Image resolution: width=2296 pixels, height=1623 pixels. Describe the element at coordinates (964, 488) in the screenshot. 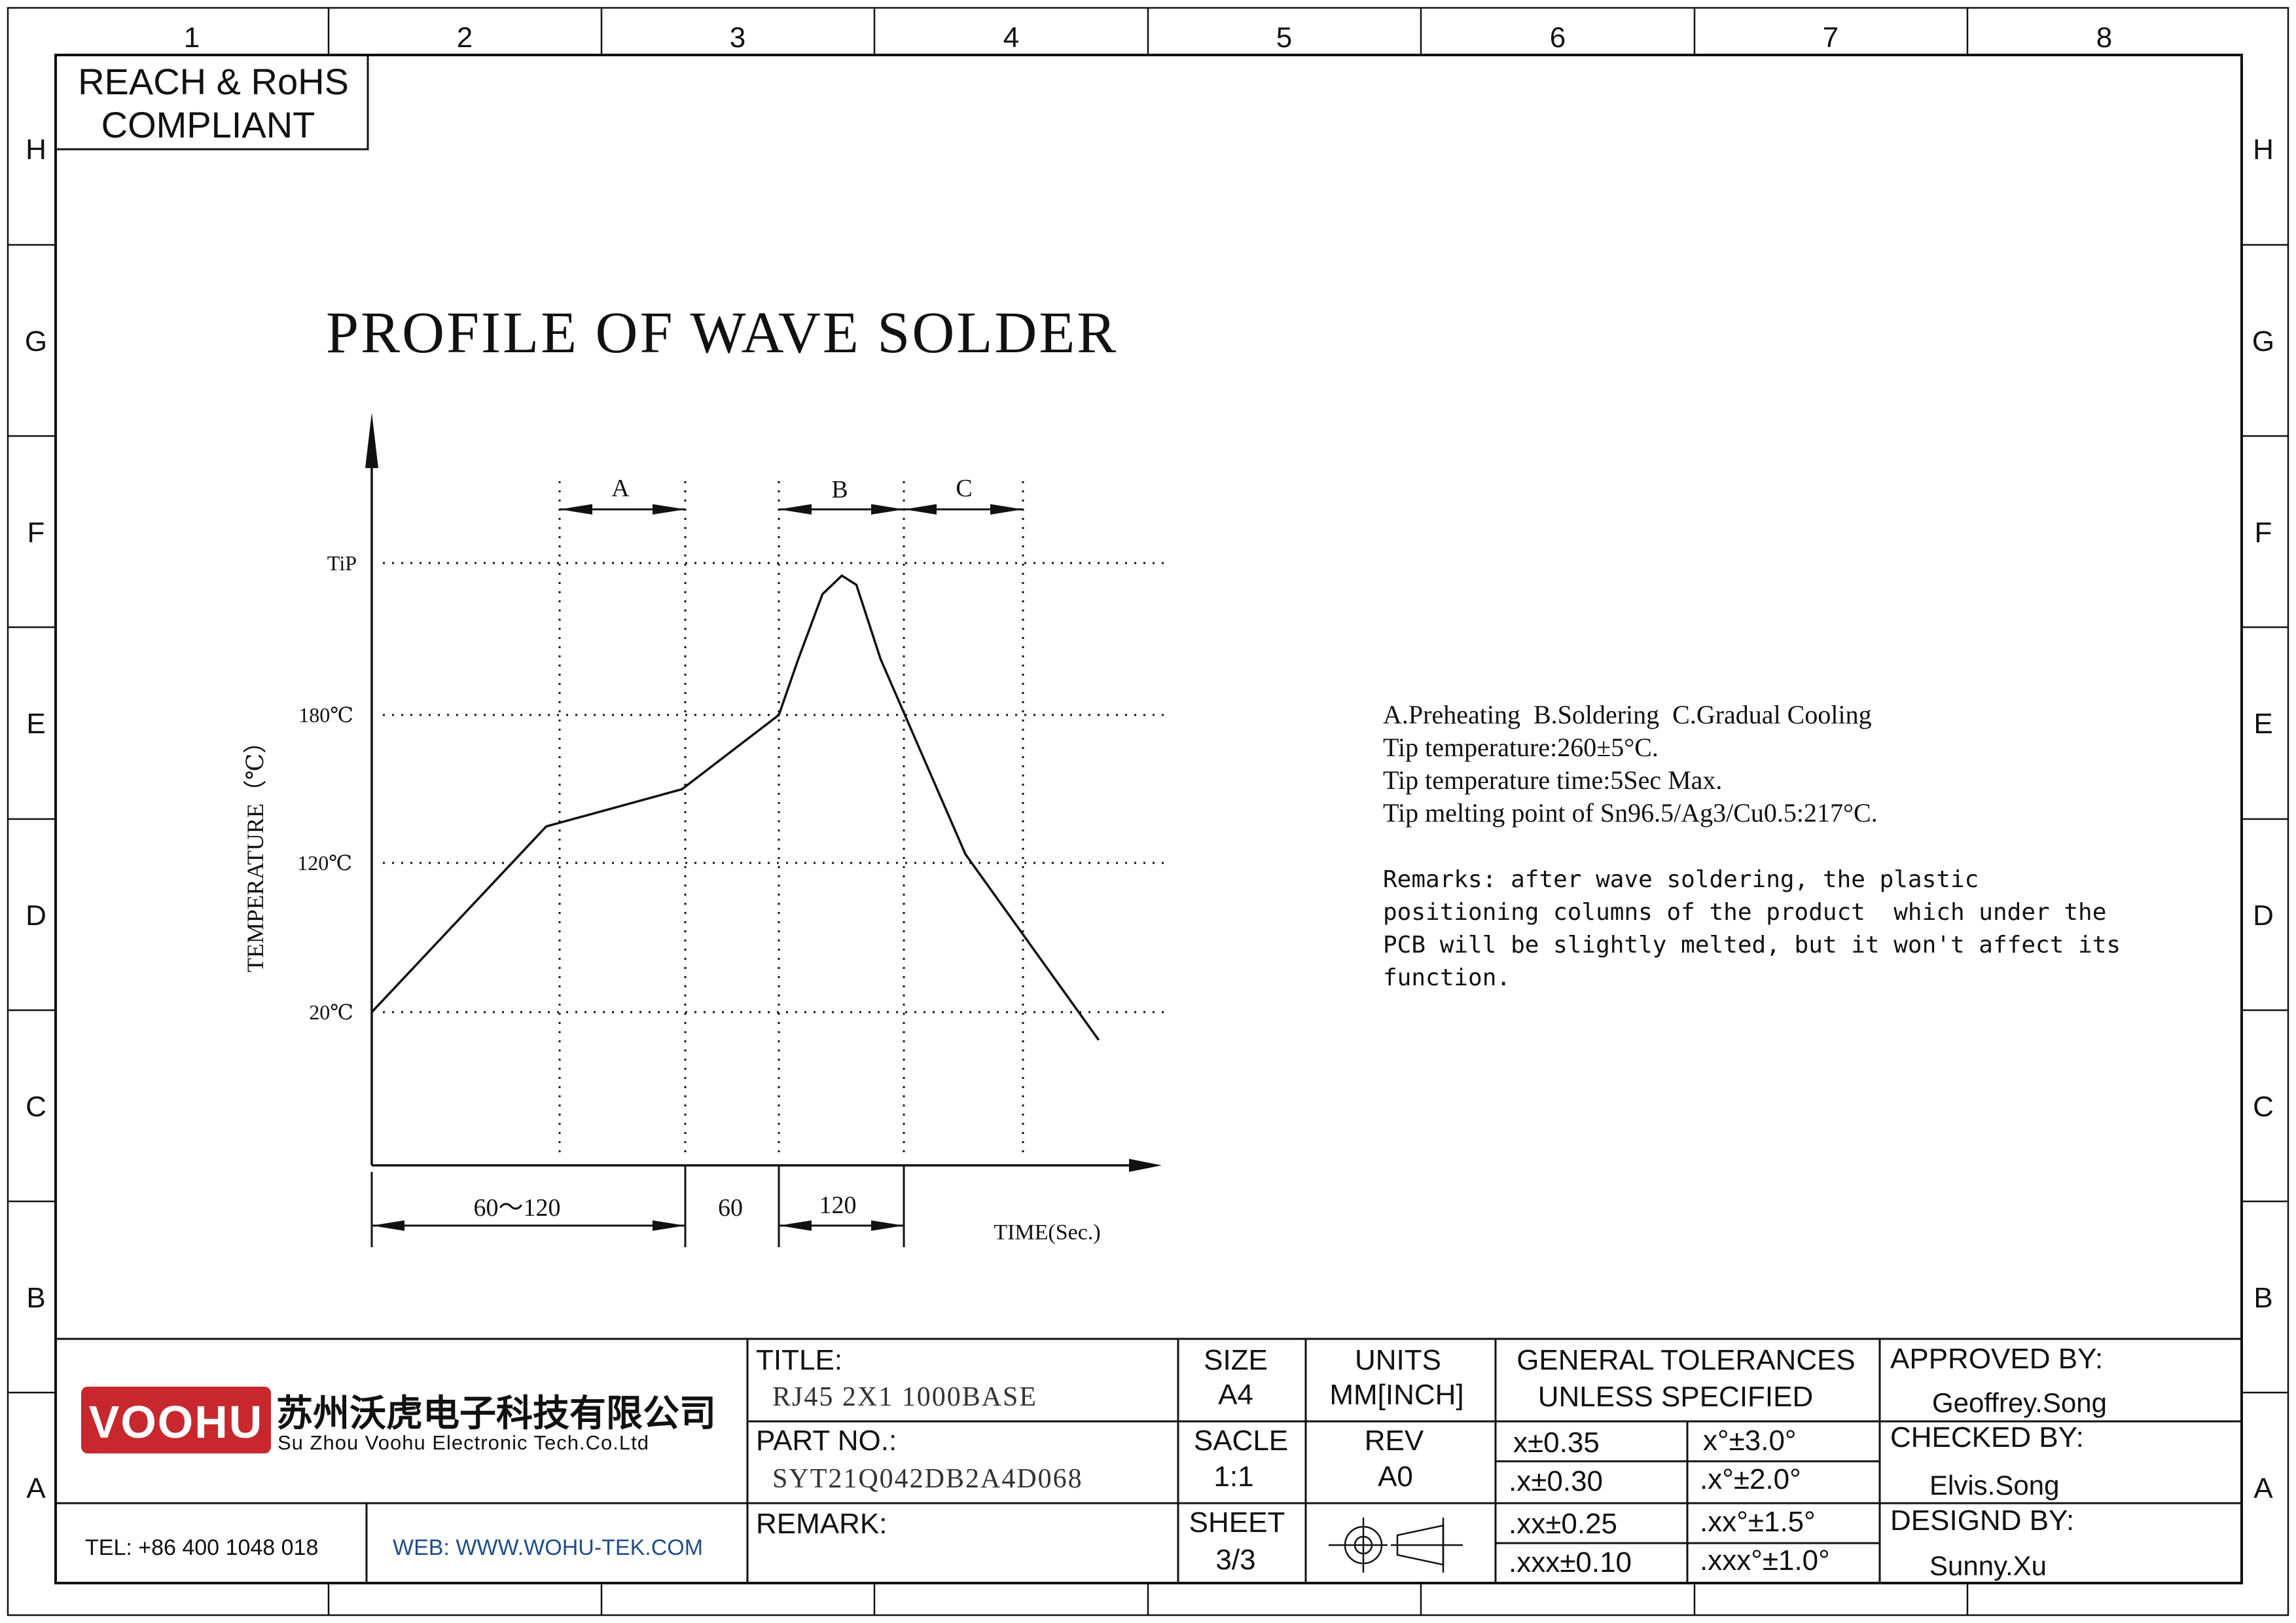

I see `zone-label: C` at that location.